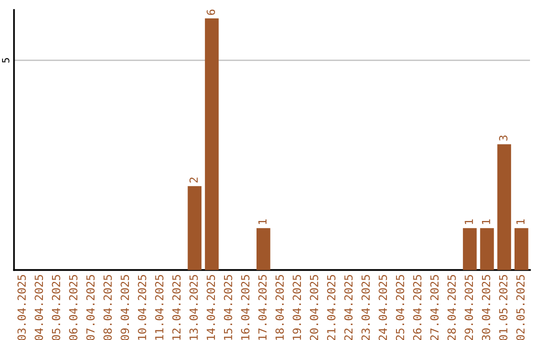 The image size is (540, 340). What do you see at coordinates (56, 307) in the screenshot?
I see `x-tick-label: 05.04.2025` at bounding box center [56, 307].